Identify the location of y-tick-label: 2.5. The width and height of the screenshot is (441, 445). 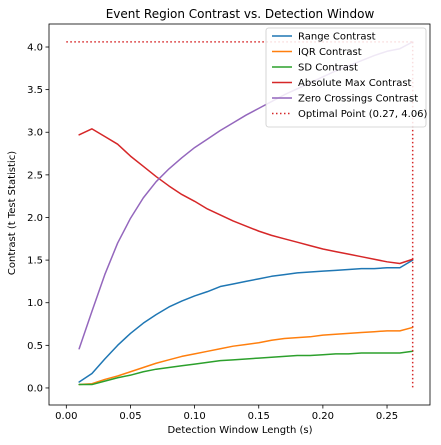
(35, 175).